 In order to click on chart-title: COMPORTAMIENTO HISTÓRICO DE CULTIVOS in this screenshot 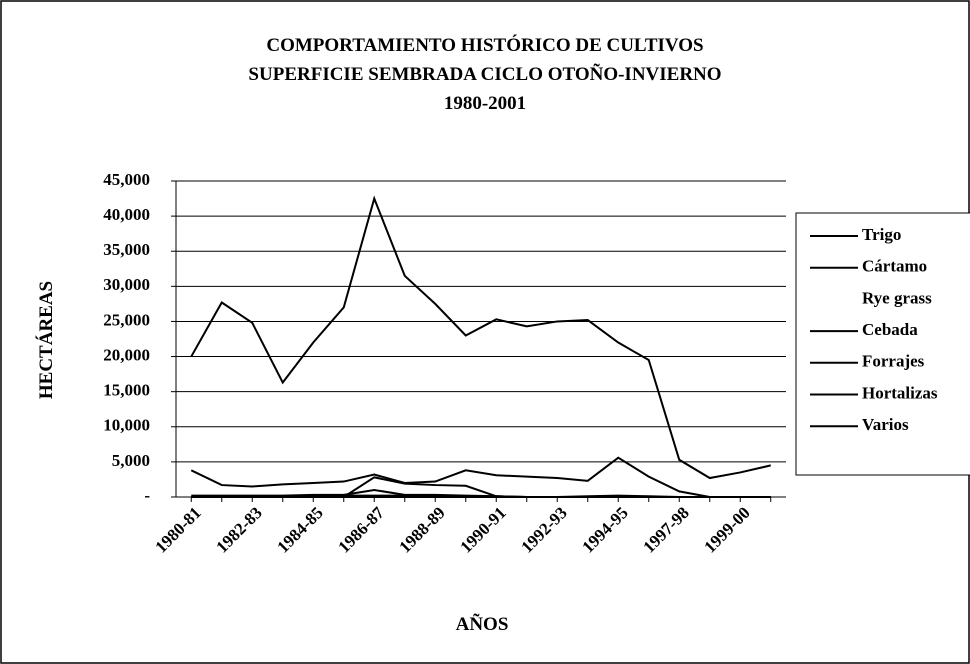, I will do `click(484, 45)`.